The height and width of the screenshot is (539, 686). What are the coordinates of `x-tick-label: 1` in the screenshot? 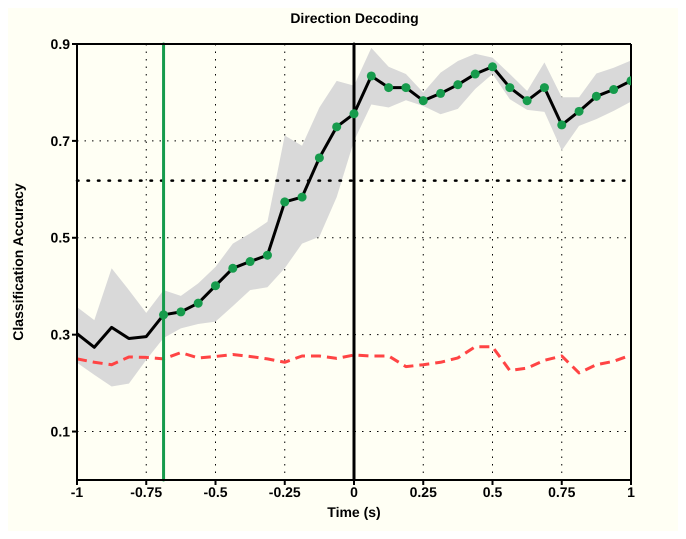 It's located at (631, 492).